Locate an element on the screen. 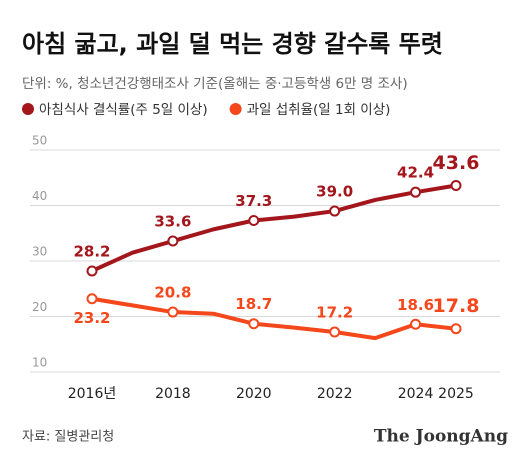  data-label: 23.2 is located at coordinates (91, 318).